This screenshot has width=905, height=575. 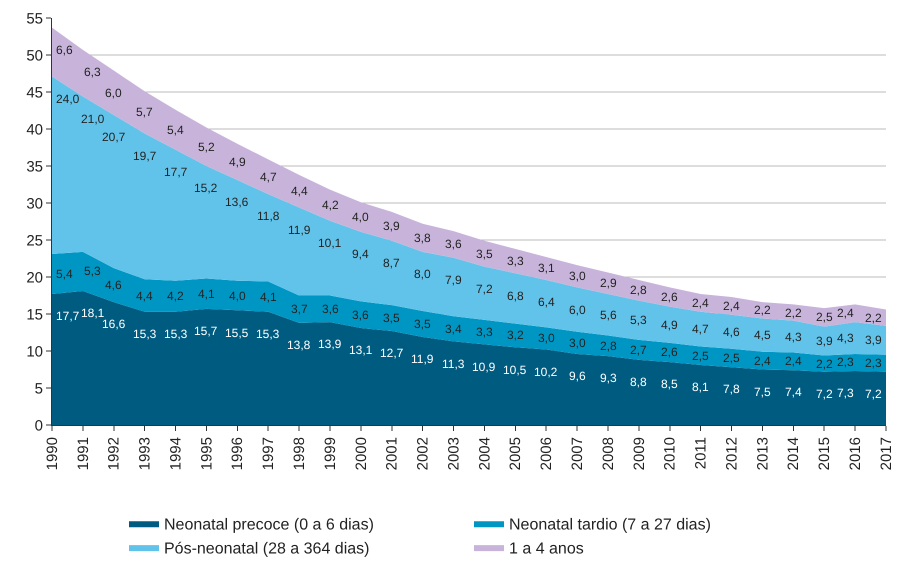 I want to click on data-label: 8,7, so click(x=391, y=263).